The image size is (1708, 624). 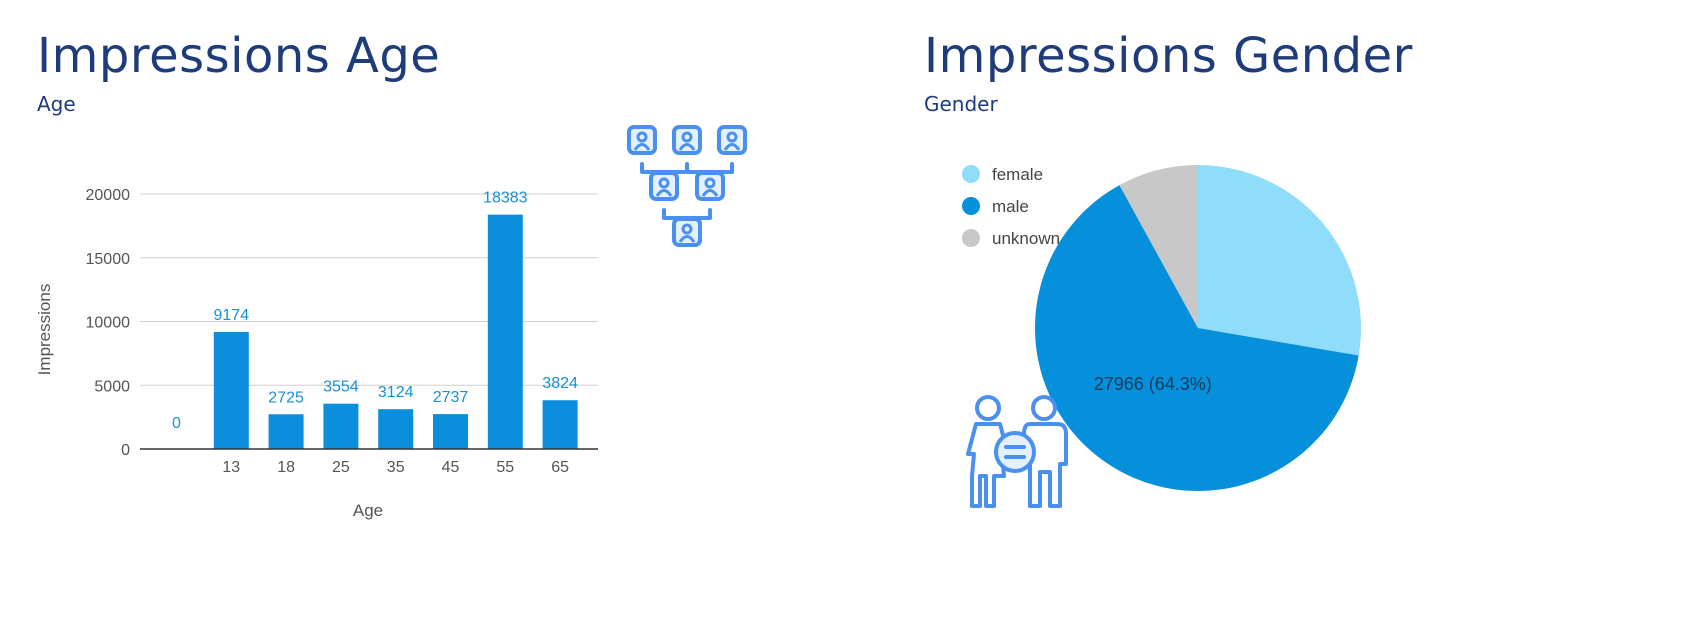 I want to click on legend-label: female, so click(x=1017, y=174).